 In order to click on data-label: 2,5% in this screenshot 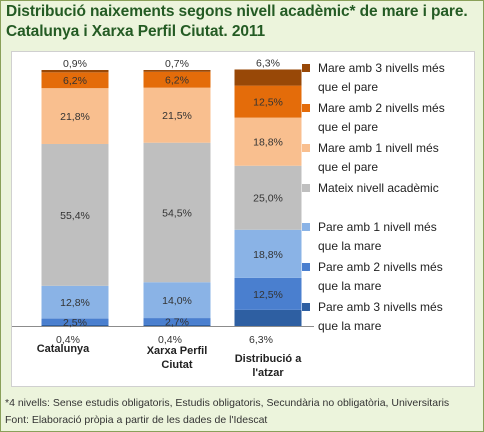, I will do `click(75, 323)`.